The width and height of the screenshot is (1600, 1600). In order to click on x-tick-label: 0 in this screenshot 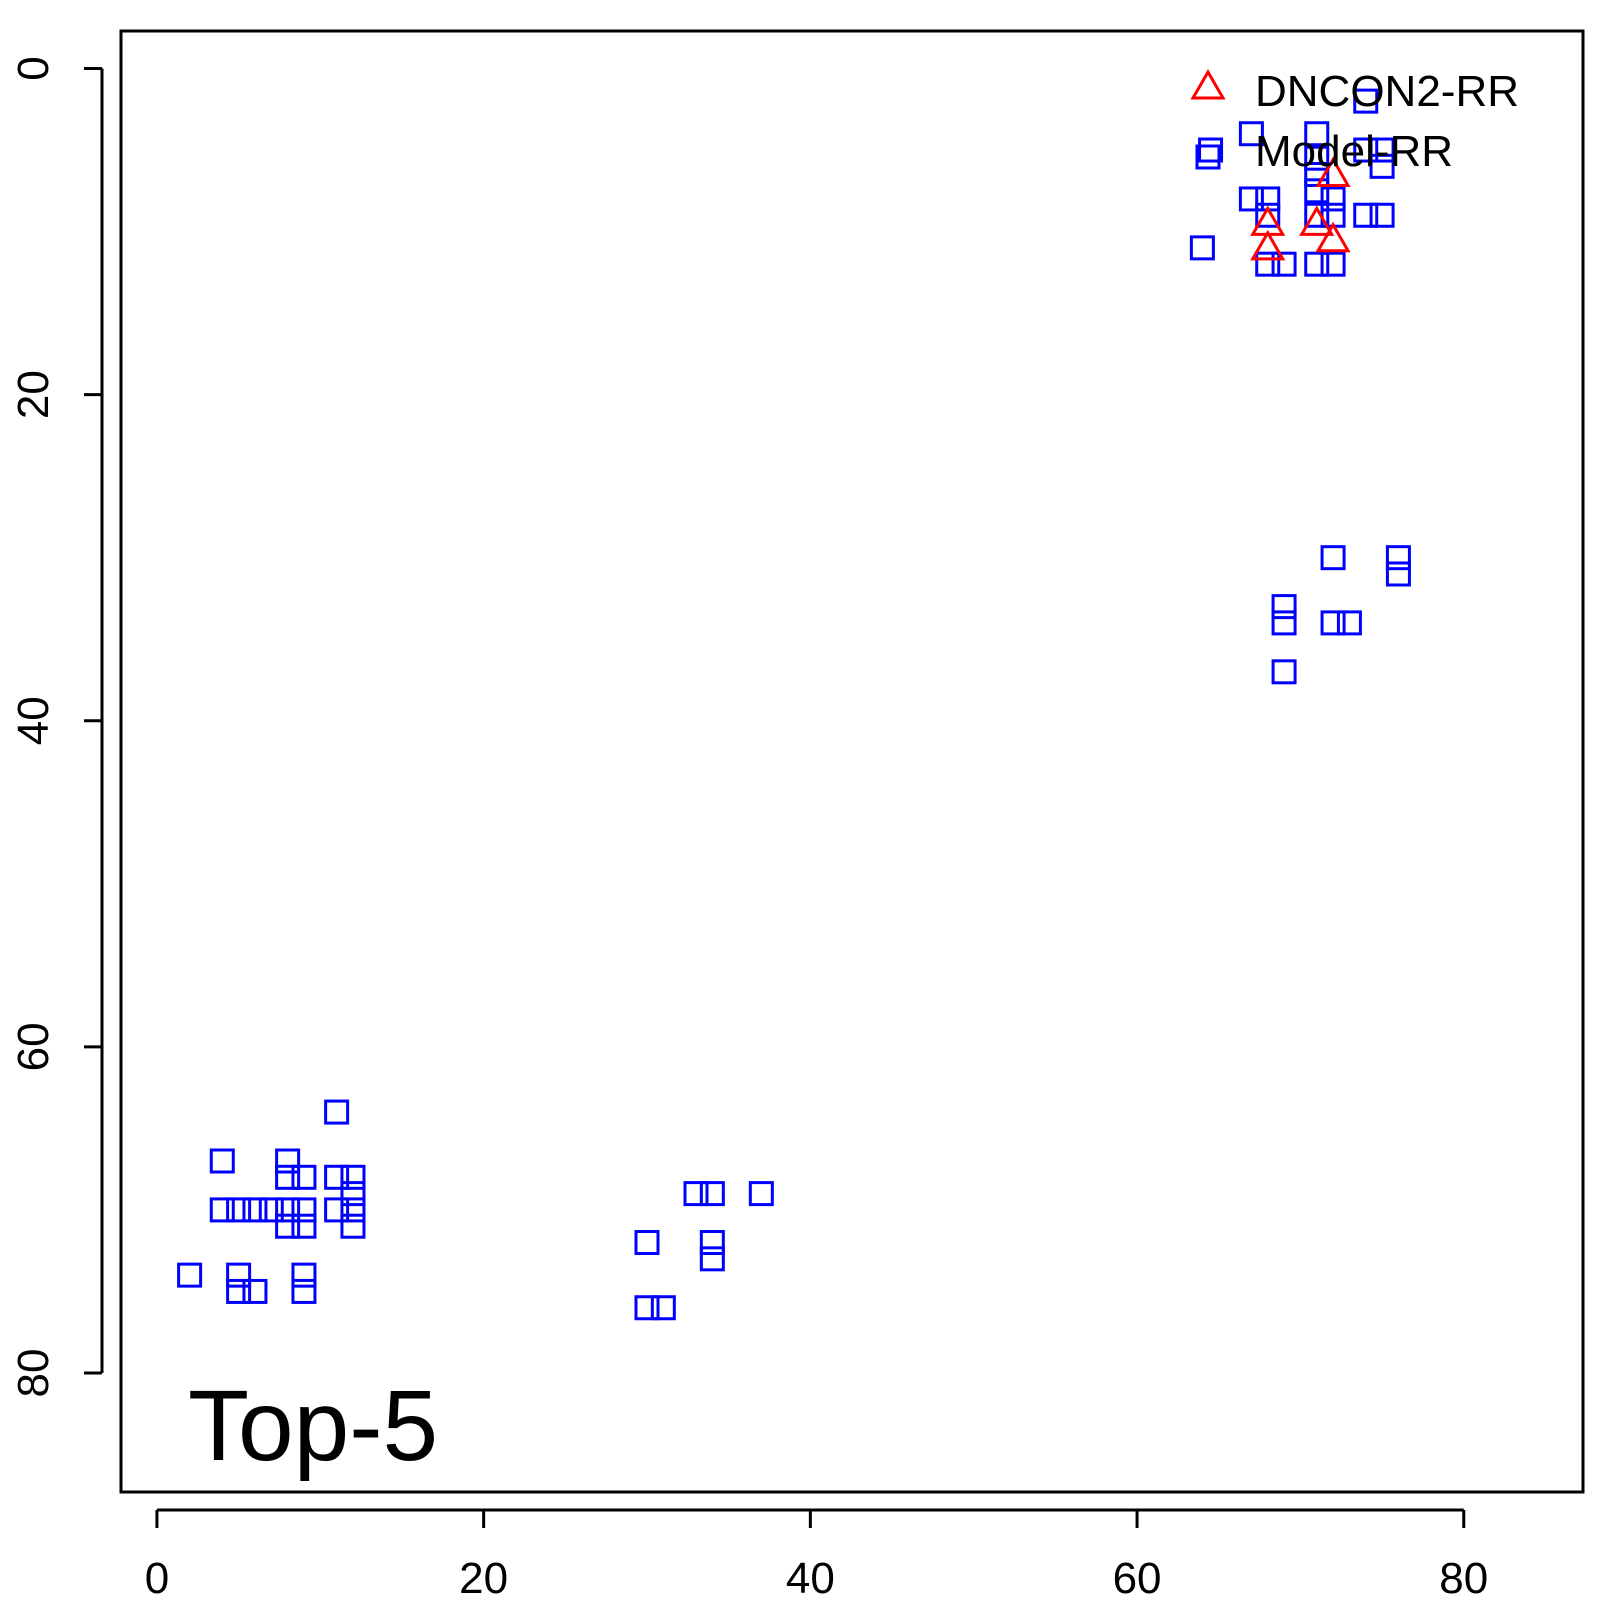, I will do `click(157, 1577)`.